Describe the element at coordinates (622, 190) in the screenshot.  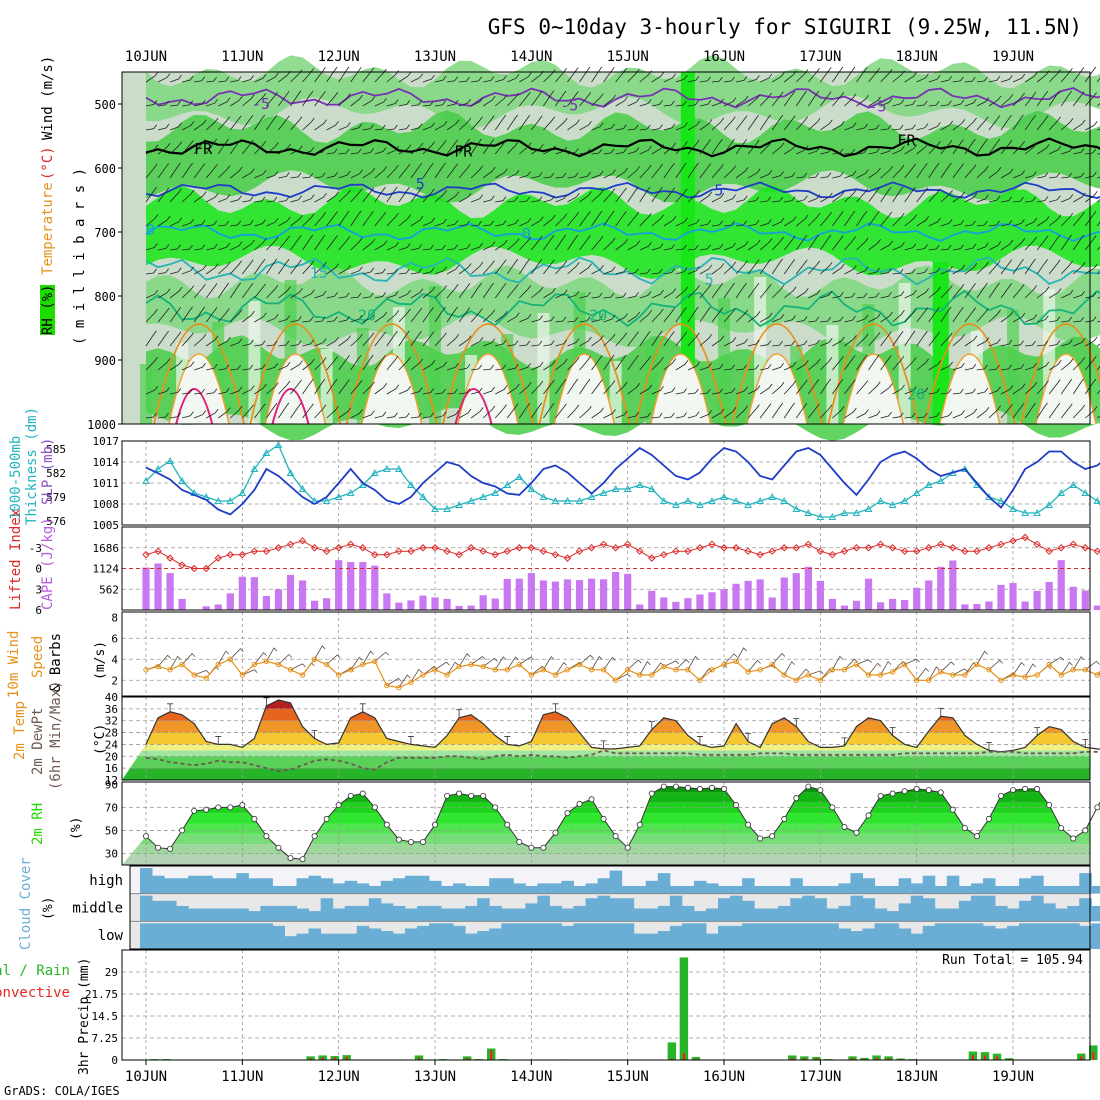
I see `isotherm-line` at that location.